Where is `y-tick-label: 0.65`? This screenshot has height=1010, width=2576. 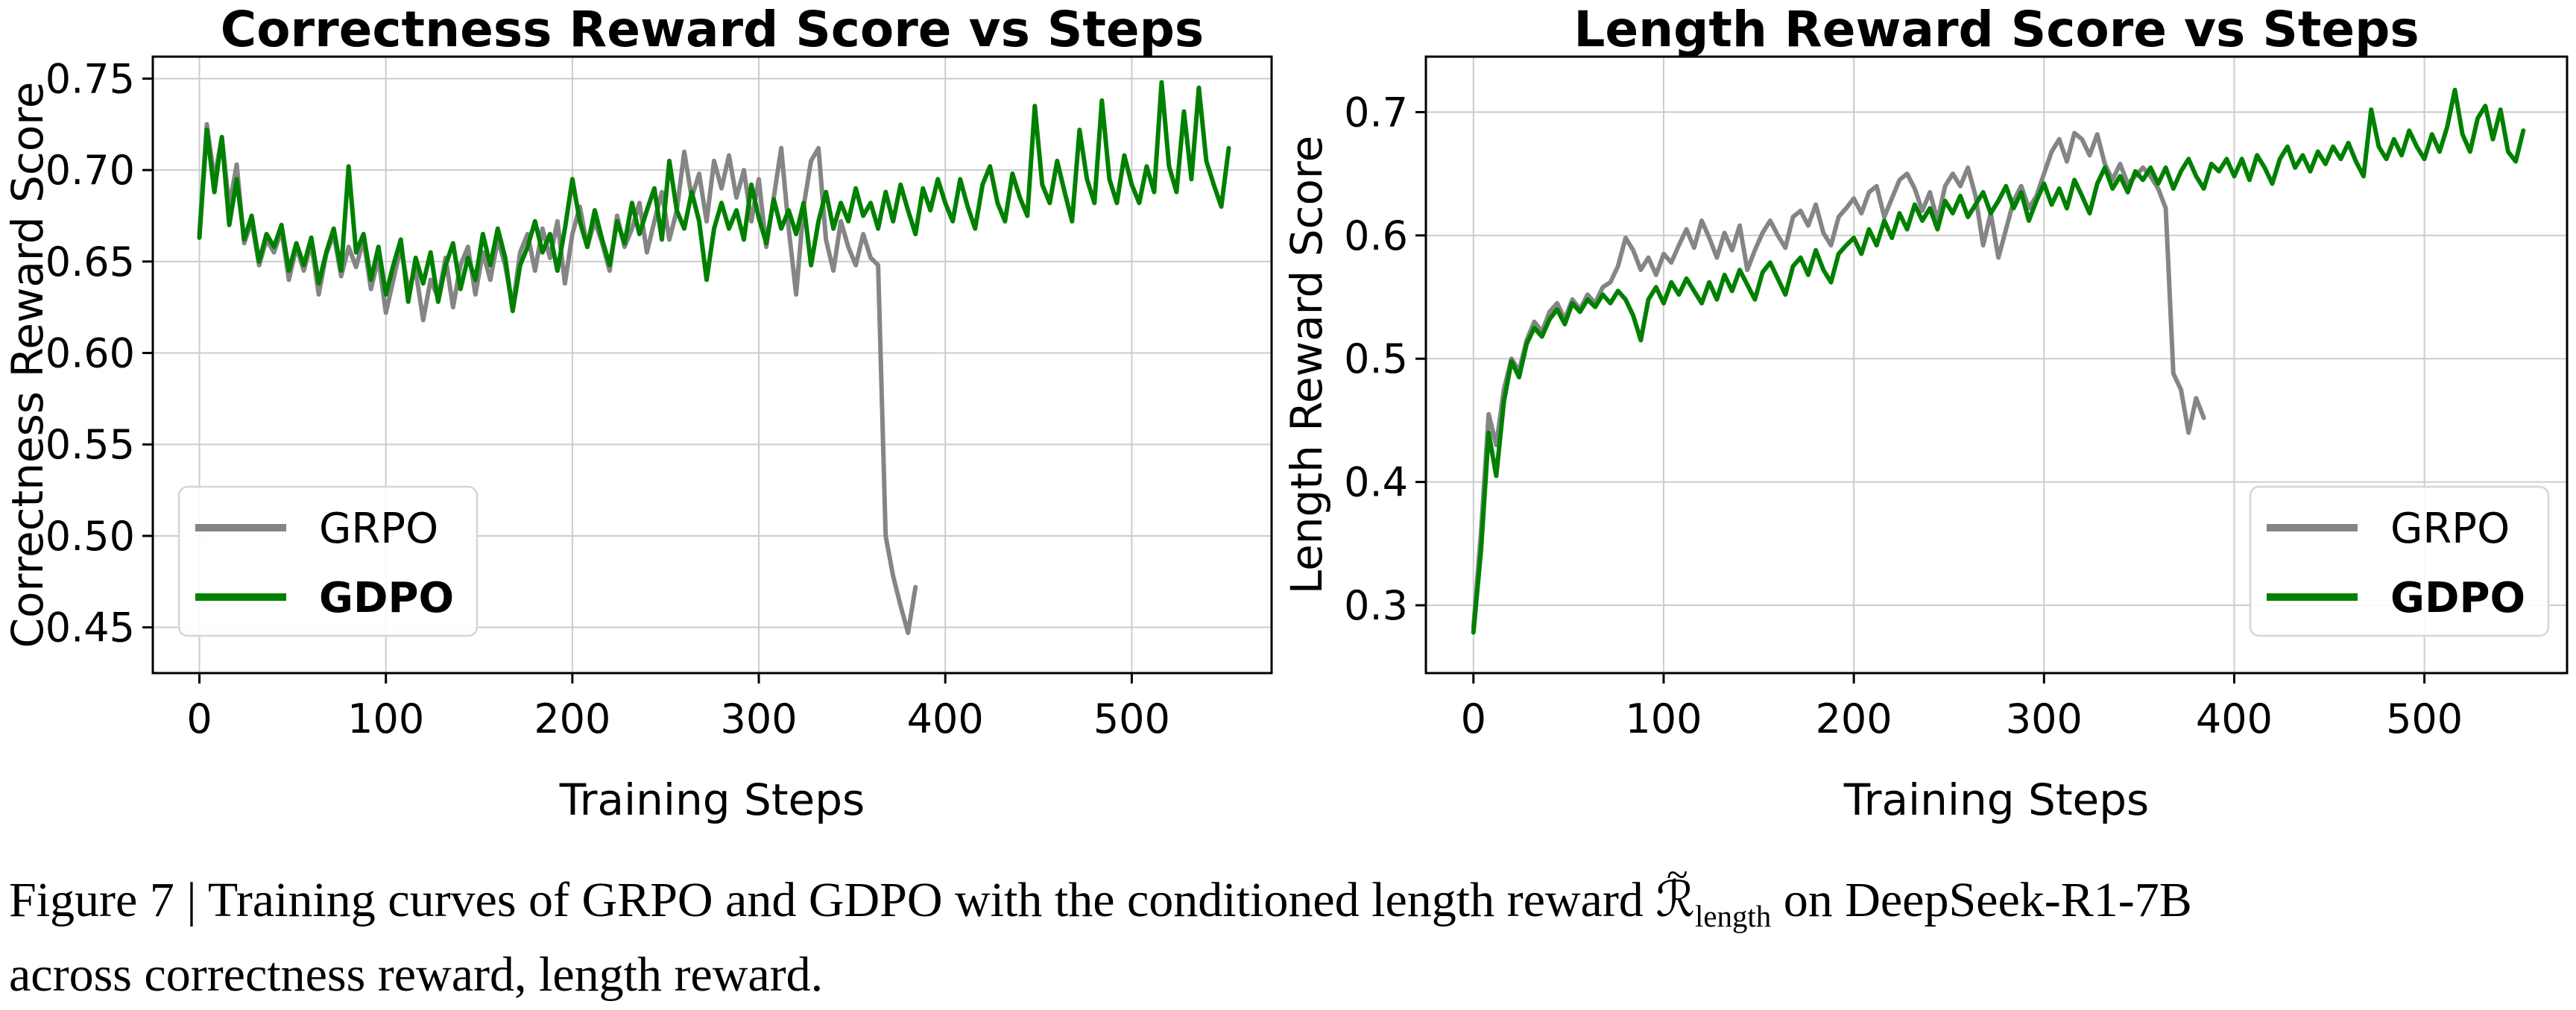 y-tick-label: 0.65 is located at coordinates (90, 262).